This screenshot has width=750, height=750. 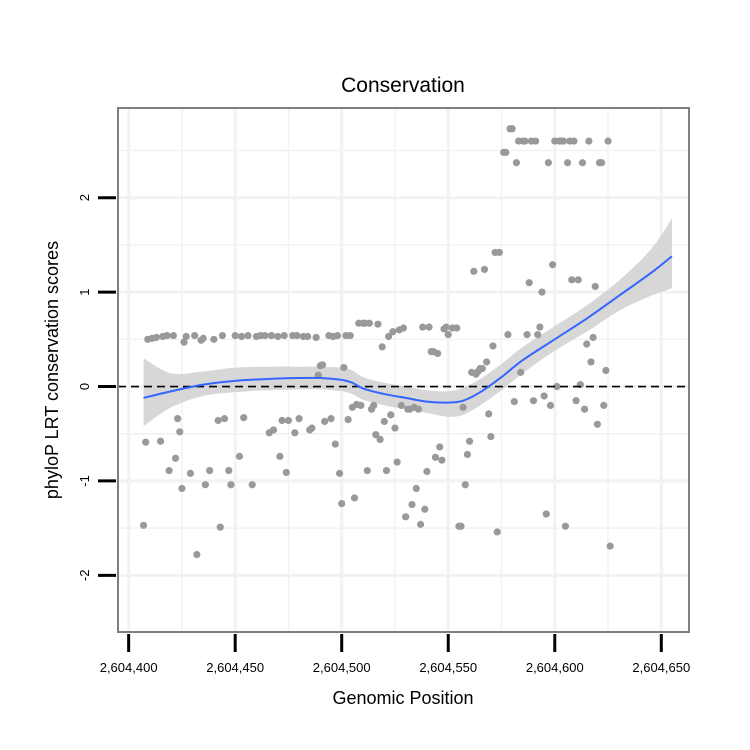 What do you see at coordinates (235, 667) in the screenshot?
I see `x-tick-label: 2,604,450` at bounding box center [235, 667].